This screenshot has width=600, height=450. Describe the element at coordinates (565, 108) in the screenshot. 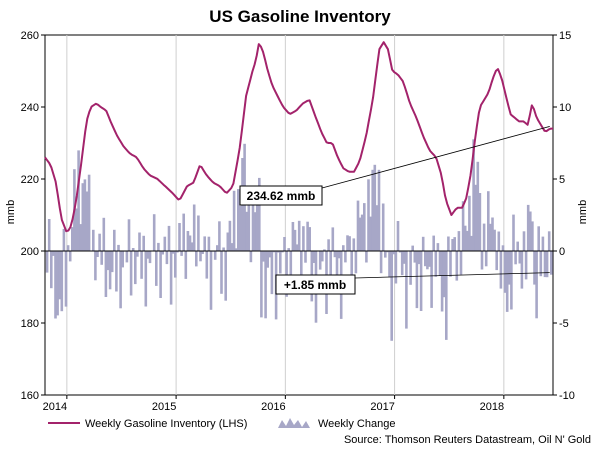

I see `right-axis-tick-label: 10` at that location.